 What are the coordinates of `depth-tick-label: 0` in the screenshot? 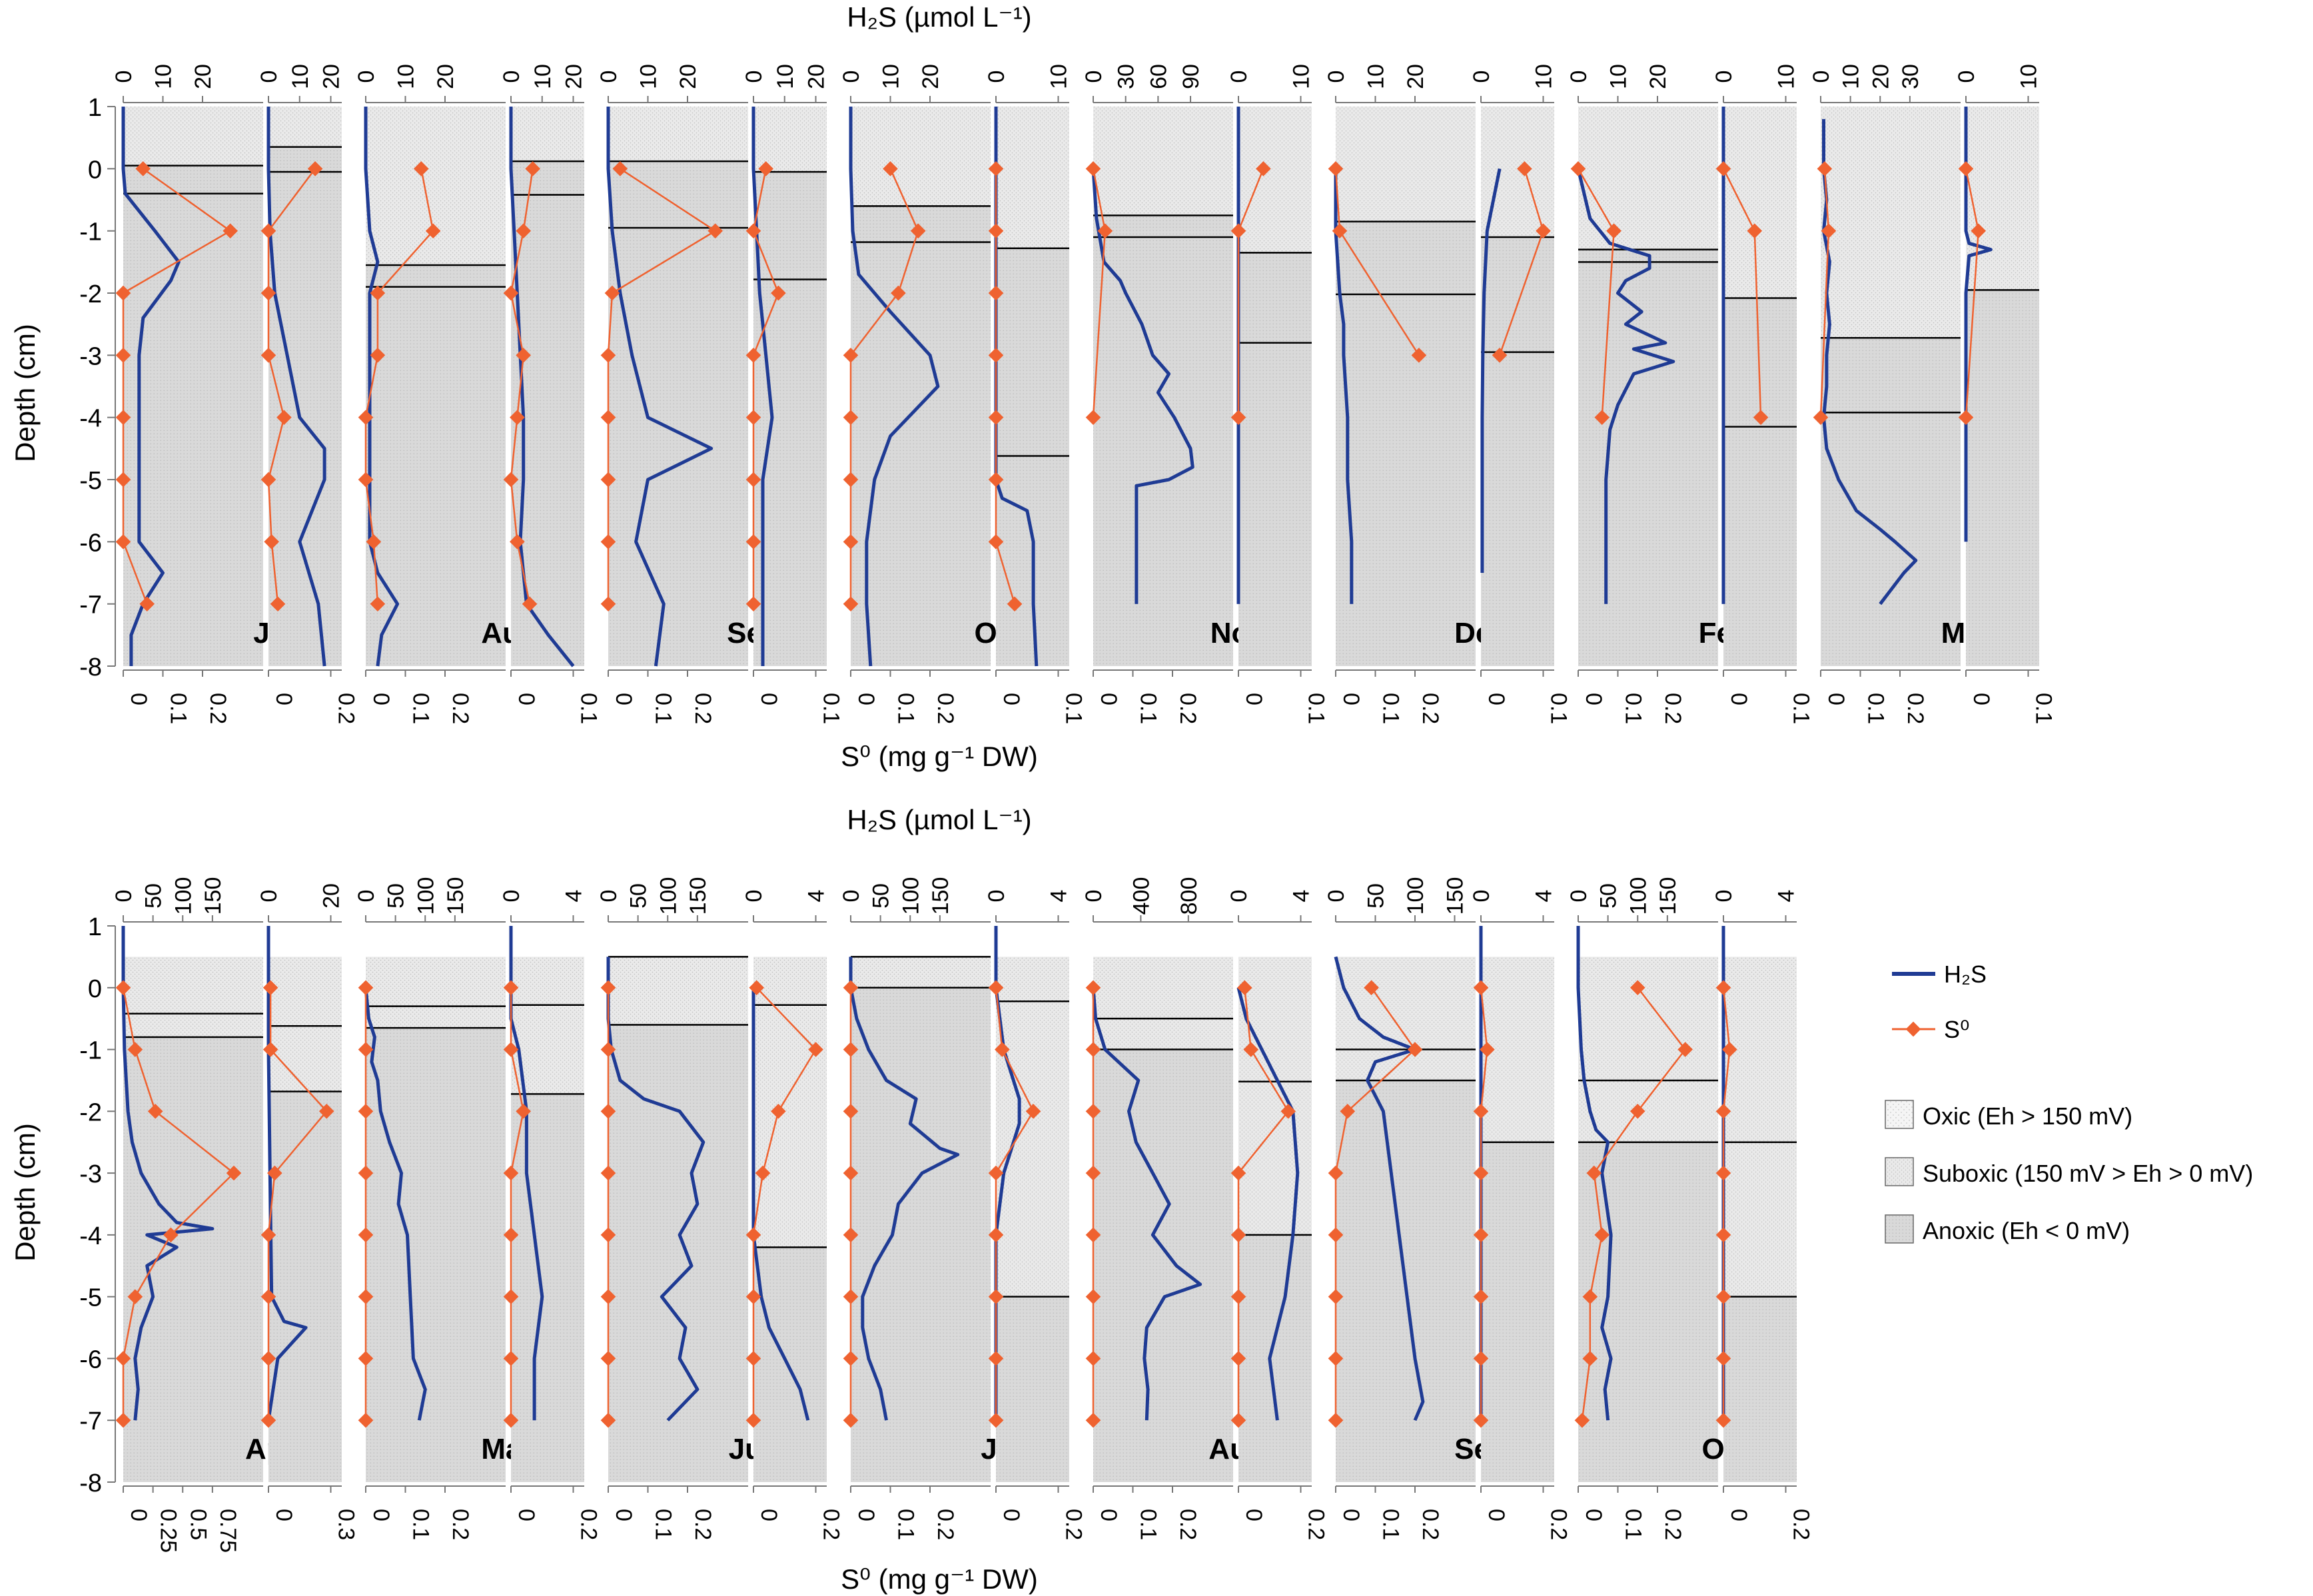 It's located at (95, 989).